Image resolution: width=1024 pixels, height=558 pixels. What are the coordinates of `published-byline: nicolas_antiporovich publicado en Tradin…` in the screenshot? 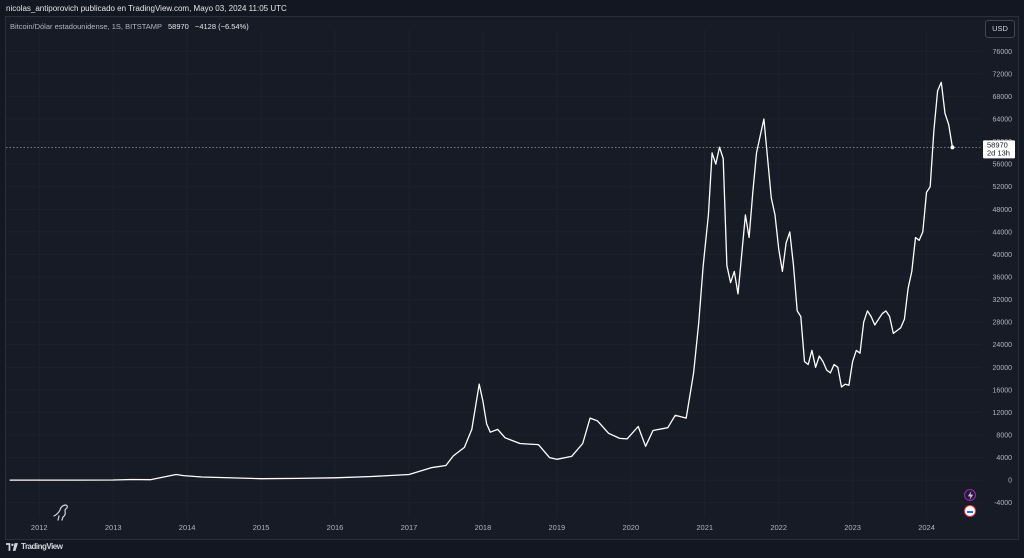 It's located at (146, 8).